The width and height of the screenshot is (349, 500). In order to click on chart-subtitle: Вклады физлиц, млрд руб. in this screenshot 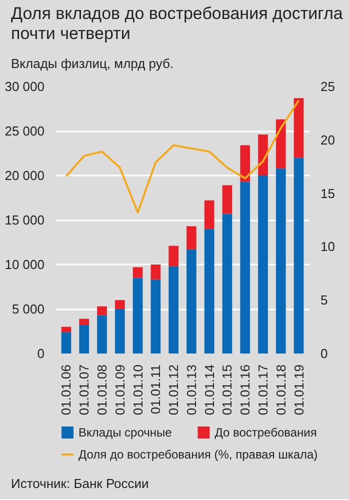, I will do `click(92, 63)`.